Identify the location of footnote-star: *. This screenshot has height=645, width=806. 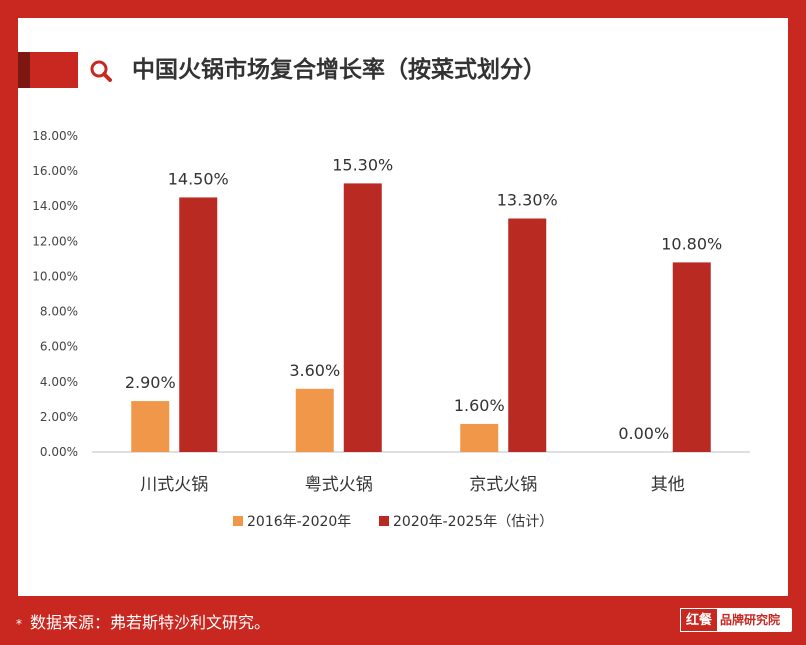
(19, 623).